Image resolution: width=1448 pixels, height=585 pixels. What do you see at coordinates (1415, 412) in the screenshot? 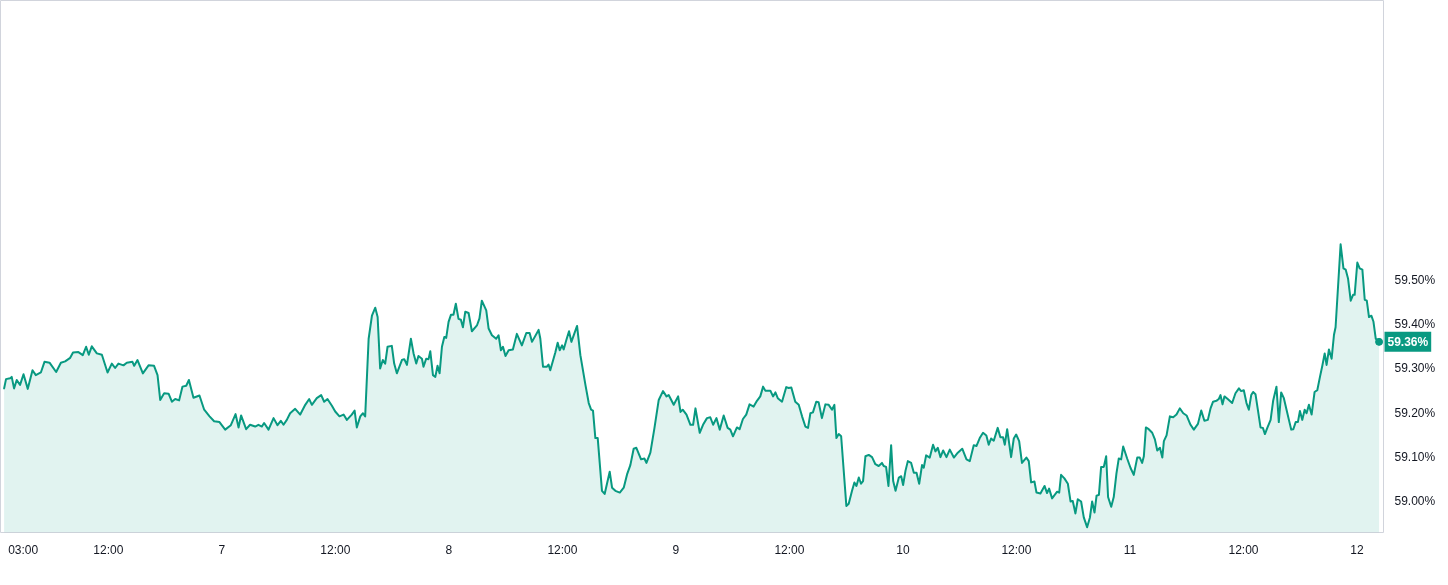
I see `y-tick-label: 59.20%` at bounding box center [1415, 412].